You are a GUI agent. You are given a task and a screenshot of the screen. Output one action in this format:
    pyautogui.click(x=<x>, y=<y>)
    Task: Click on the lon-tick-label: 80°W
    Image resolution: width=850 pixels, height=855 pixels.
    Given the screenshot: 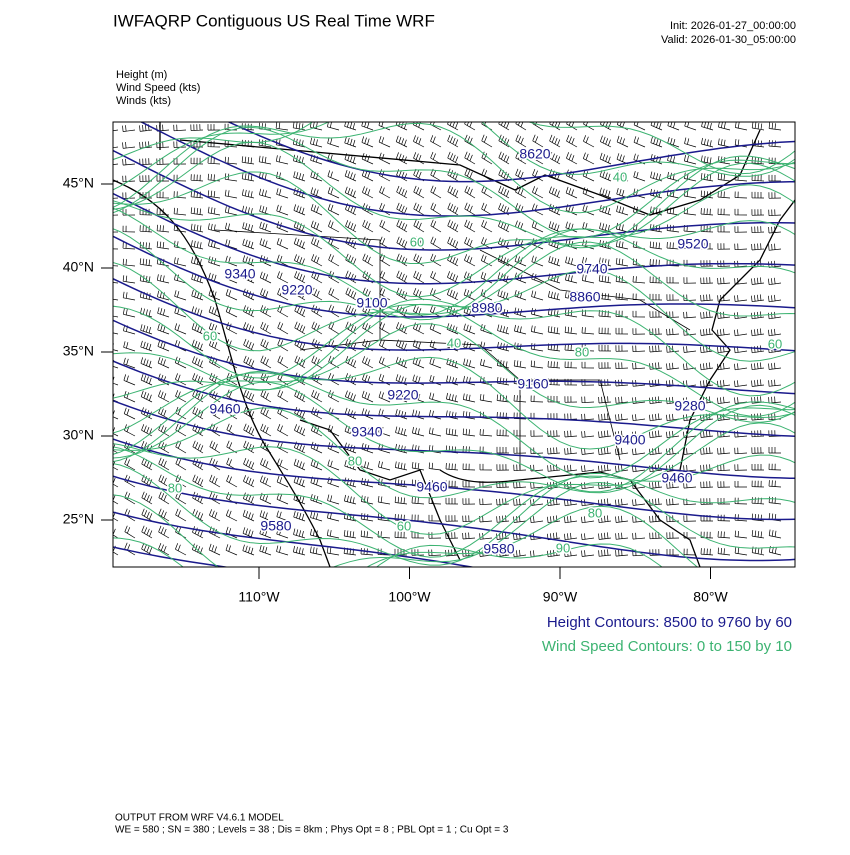 What is the action you would take?
    pyautogui.click(x=710, y=597)
    